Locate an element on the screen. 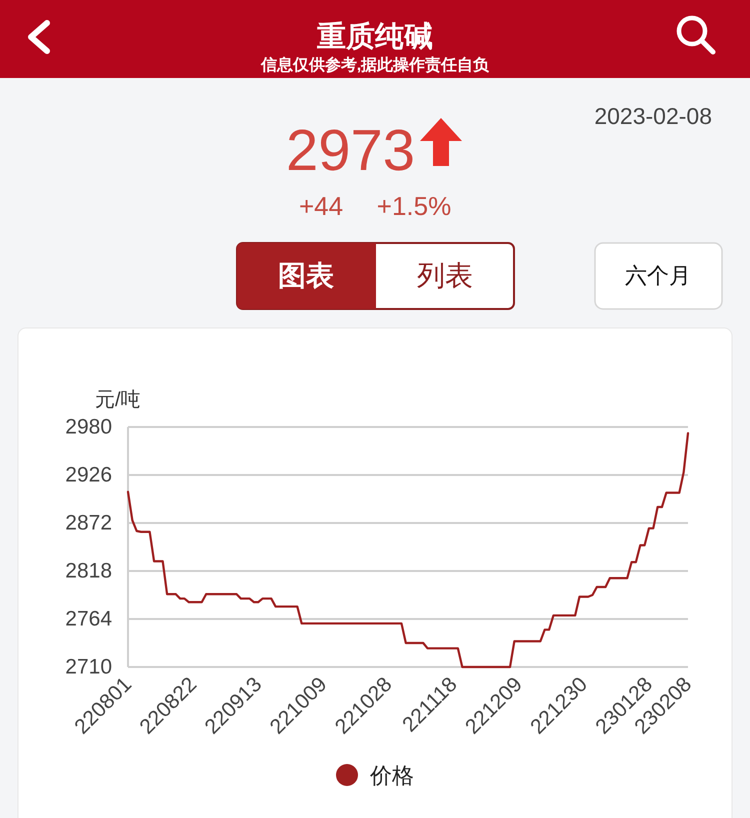 The image size is (750, 818). y-tick-label: 2980 is located at coordinates (88, 427).